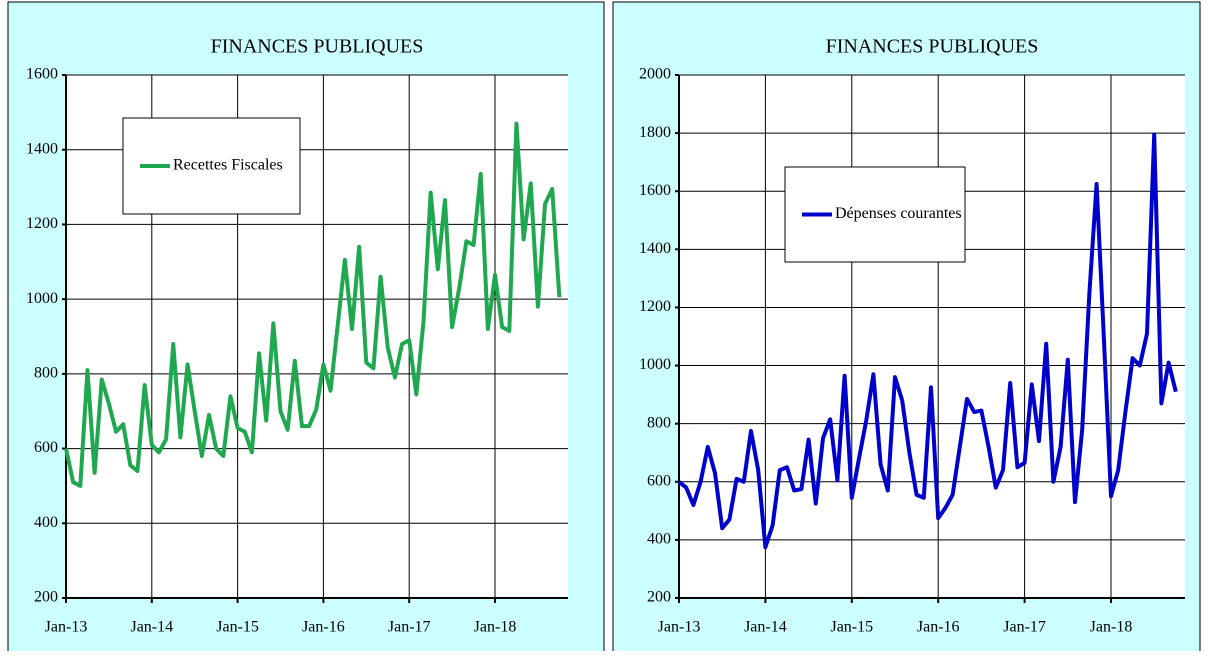  Describe the element at coordinates (655, 132) in the screenshot. I see `y-tick-label: 1800` at that location.